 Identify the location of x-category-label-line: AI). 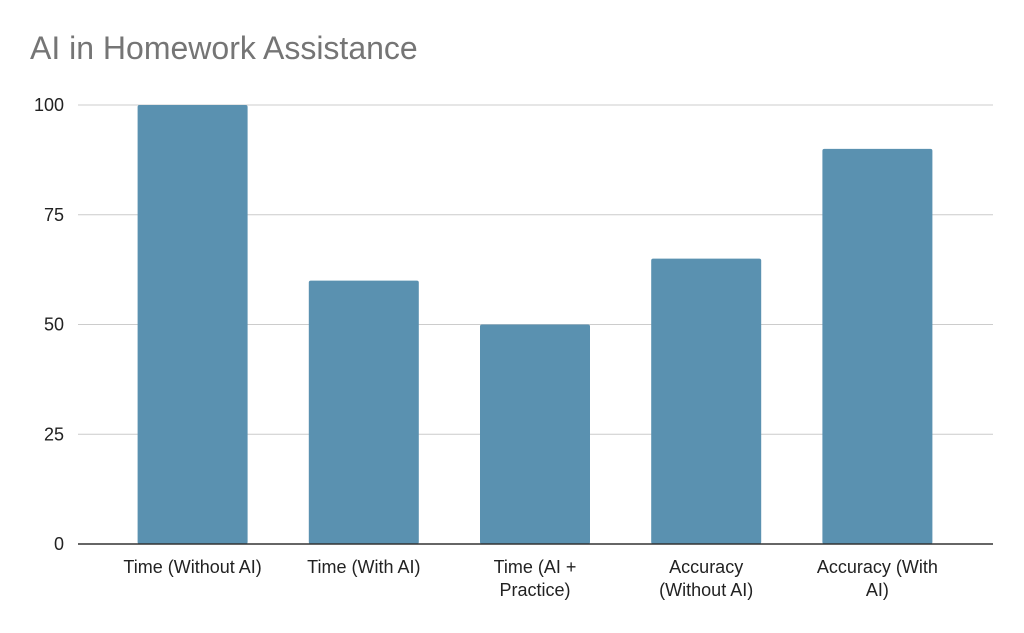
(877, 590).